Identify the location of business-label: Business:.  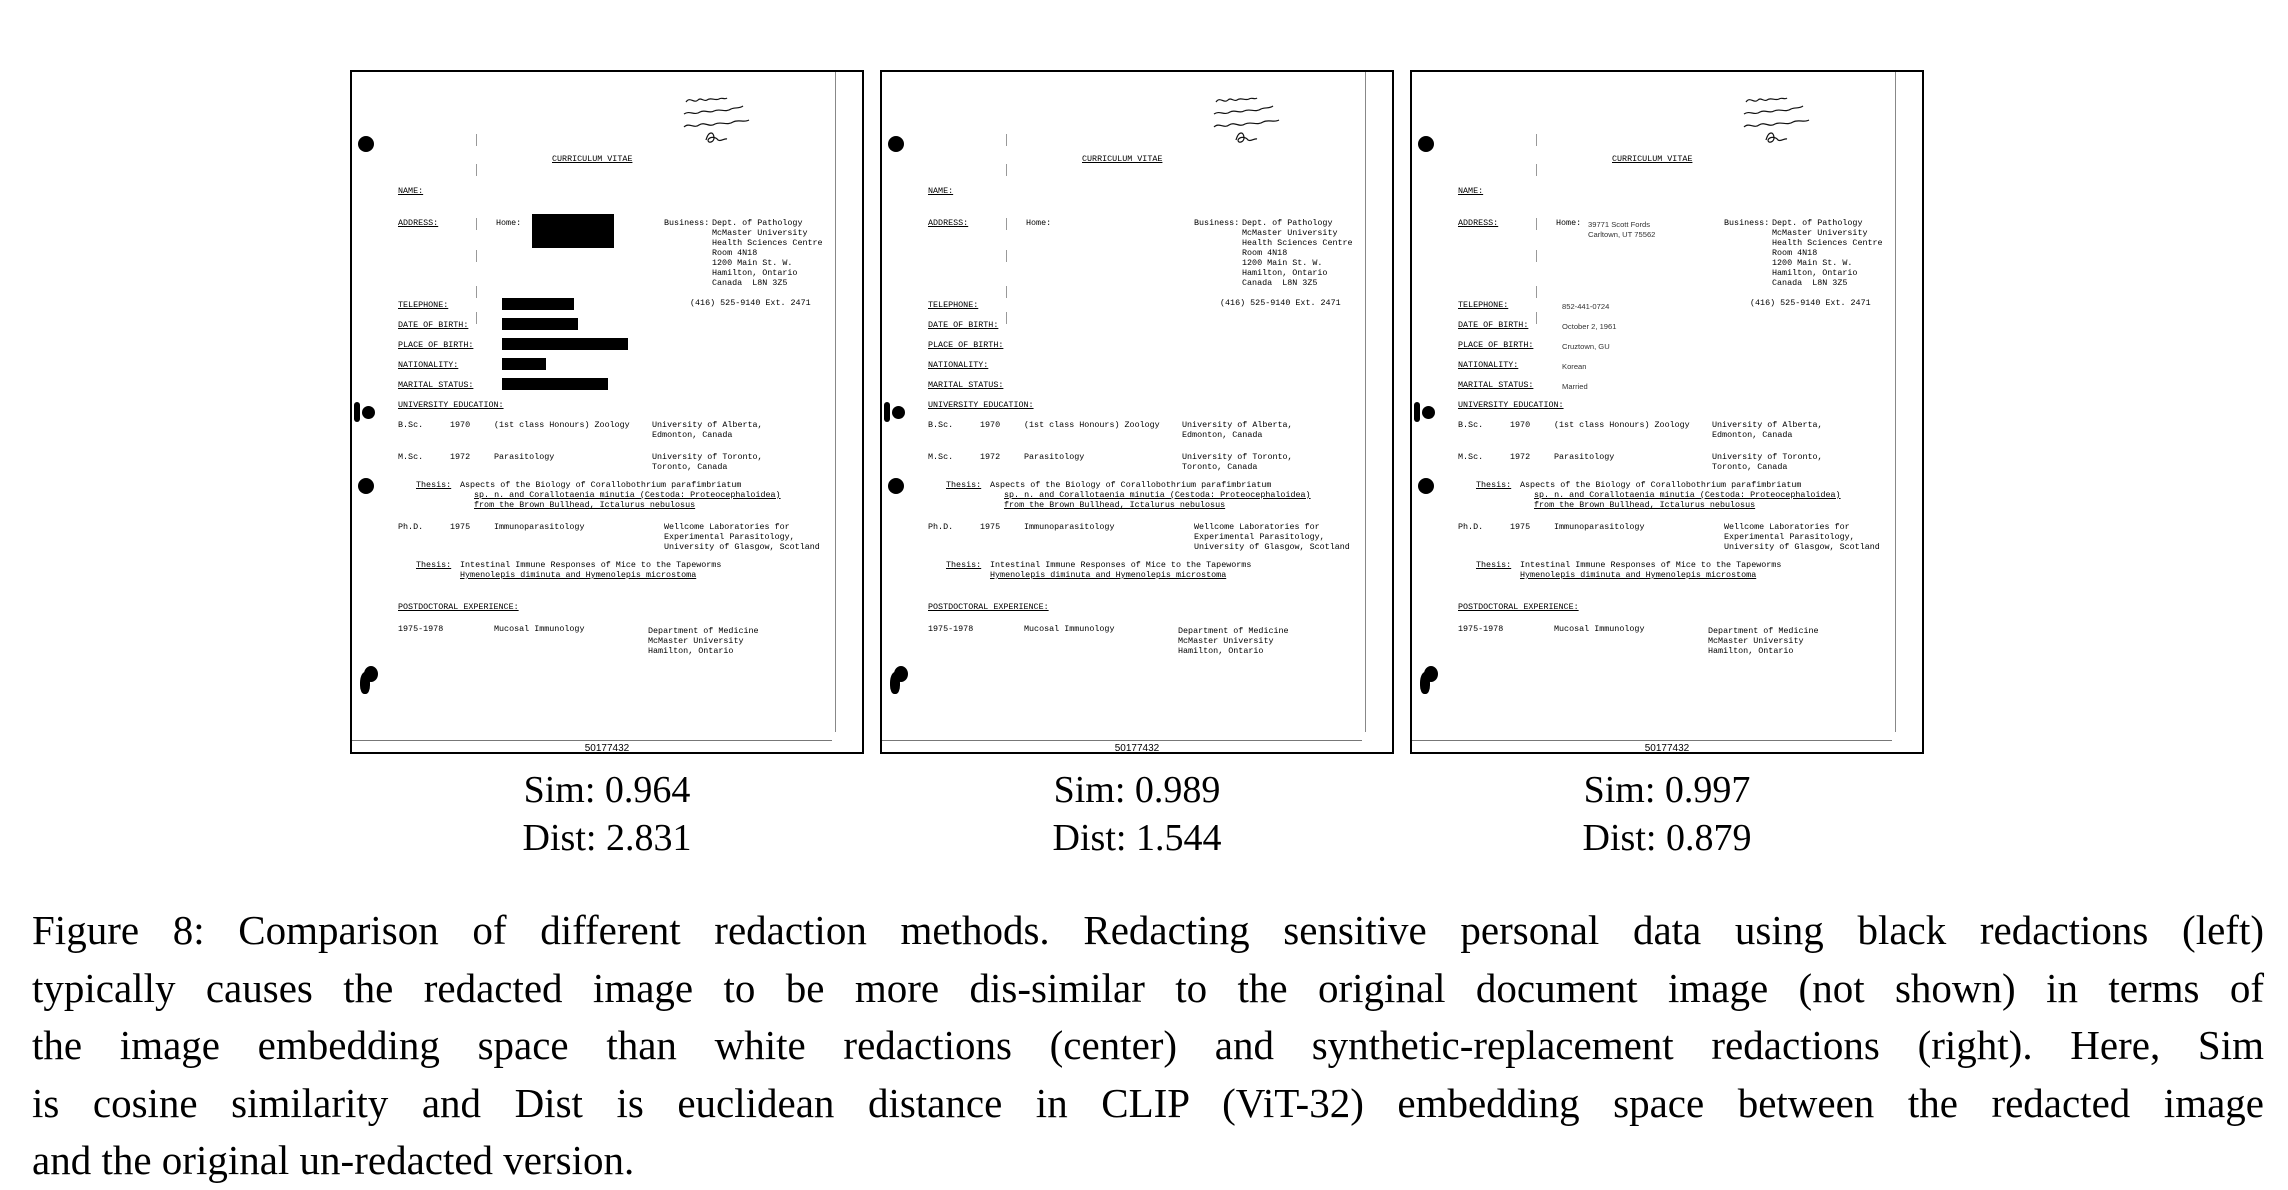
(1217, 223).